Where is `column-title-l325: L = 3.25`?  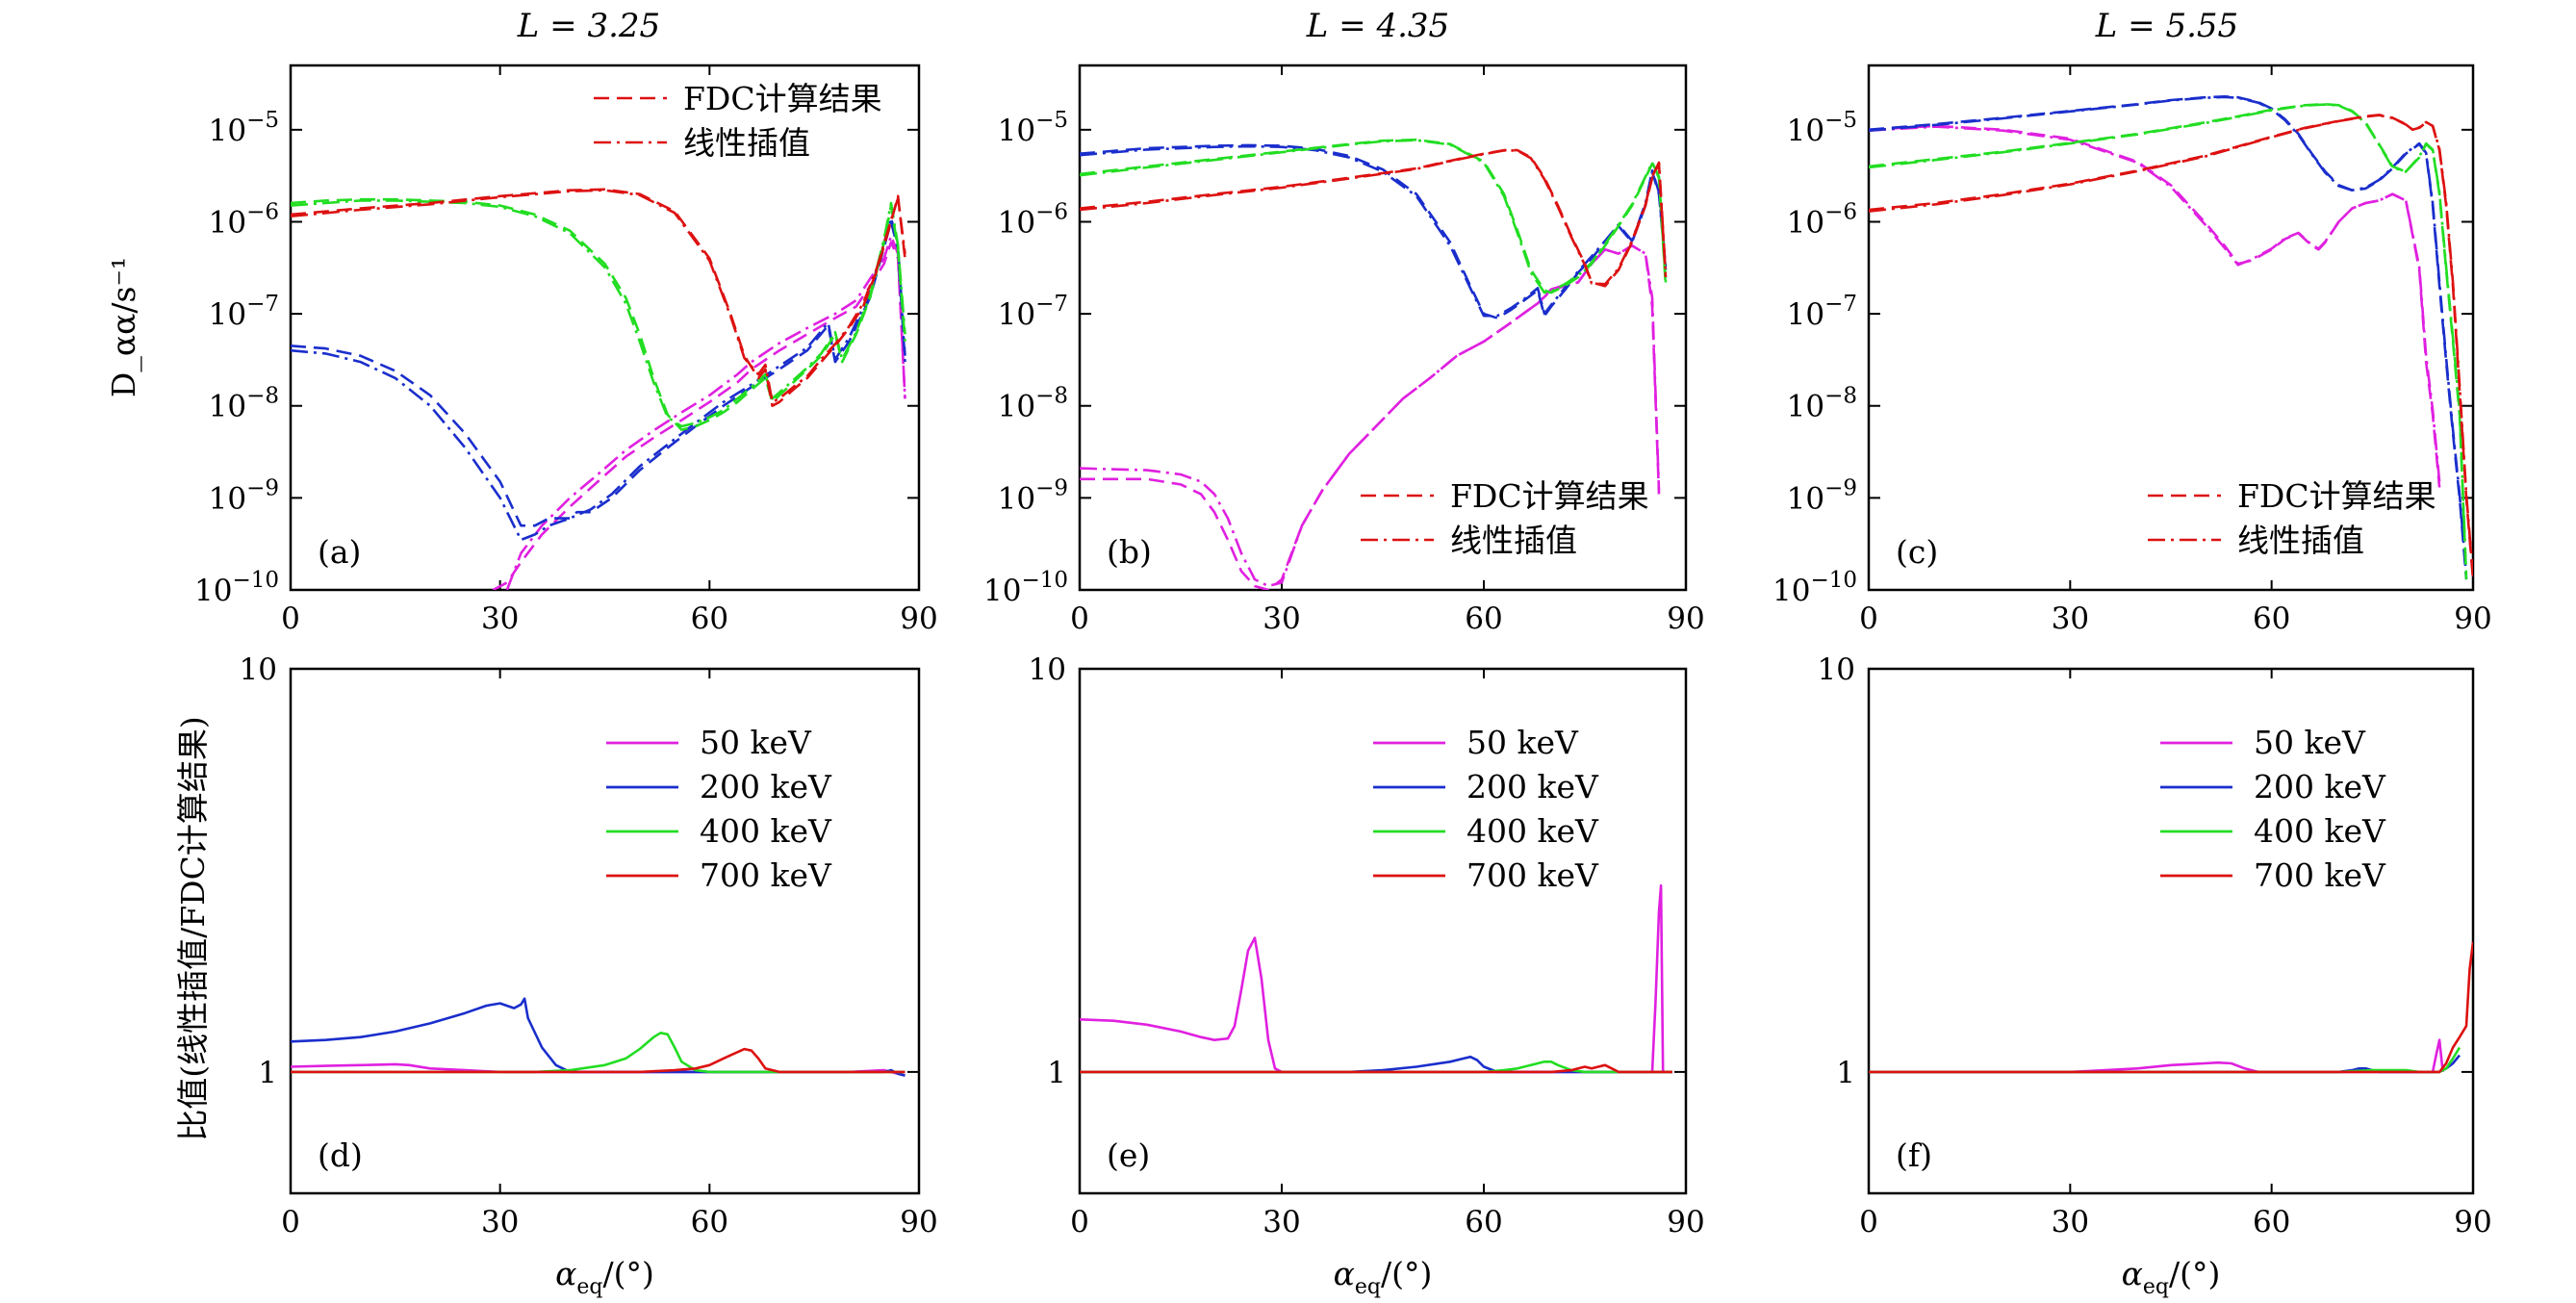 column-title-l325: L = 3.25 is located at coordinates (588, 26).